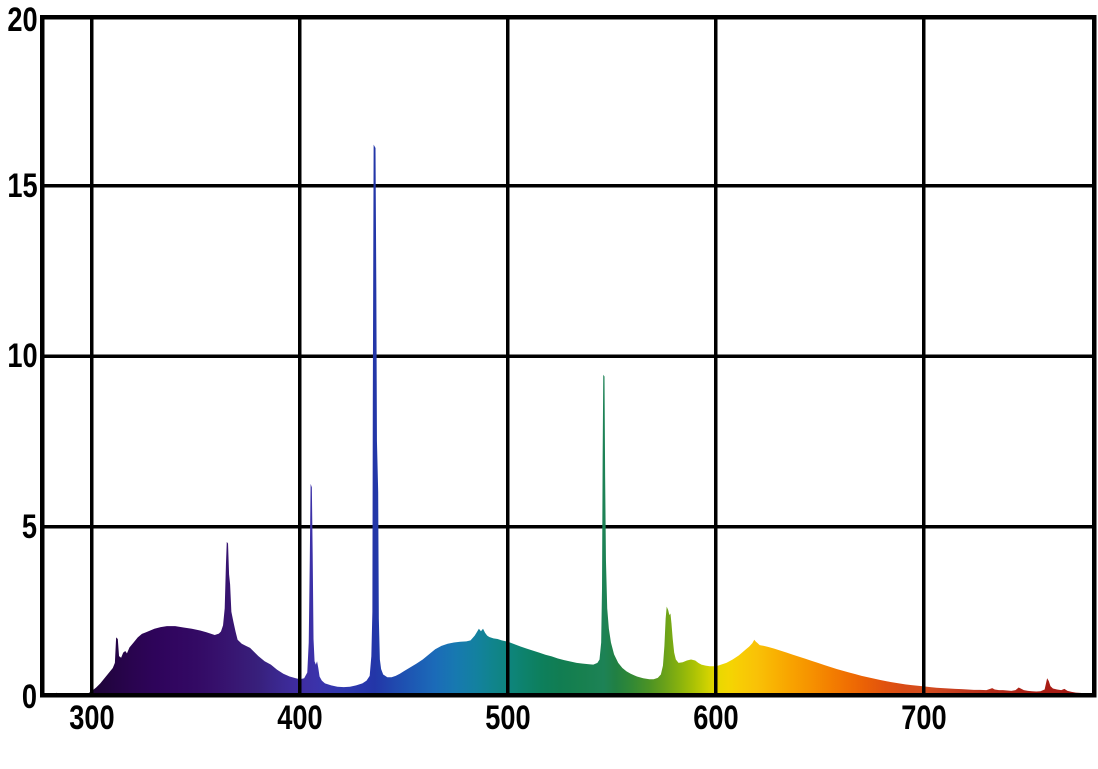 This screenshot has width=1098, height=769. I want to click on x-tick-label: 300, so click(92, 718).